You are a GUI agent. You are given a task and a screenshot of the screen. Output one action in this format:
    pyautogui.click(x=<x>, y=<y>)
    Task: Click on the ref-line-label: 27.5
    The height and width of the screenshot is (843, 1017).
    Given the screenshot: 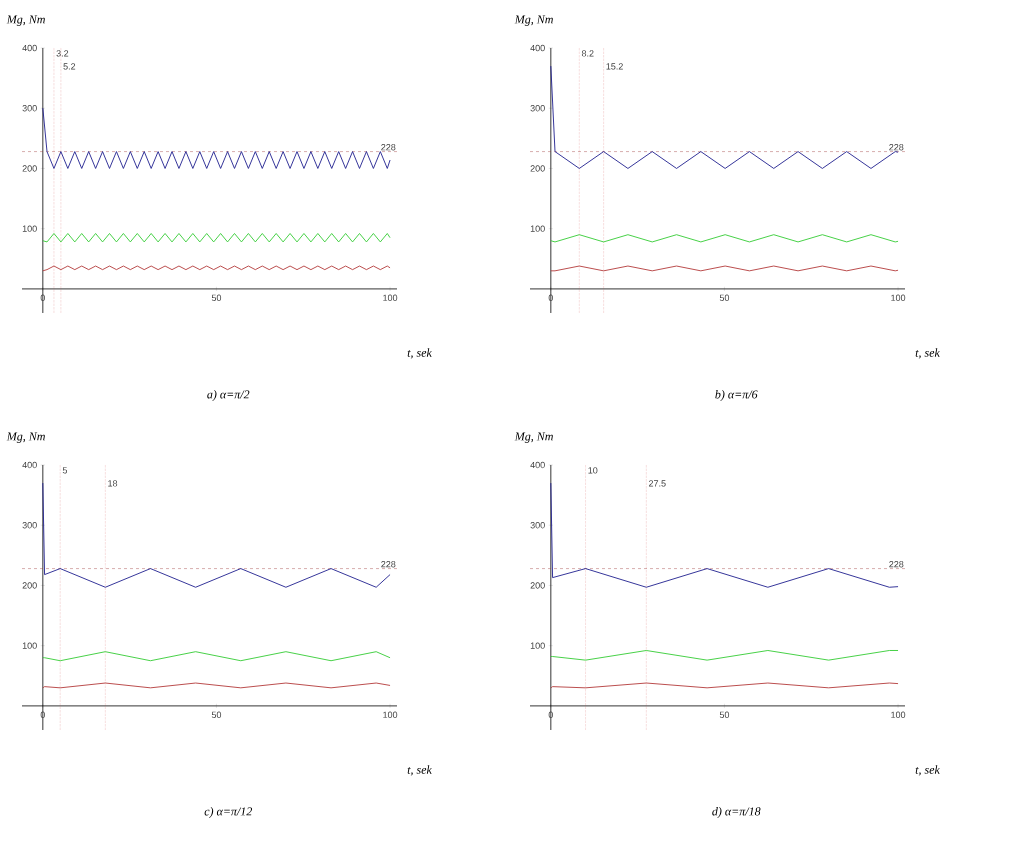 What is the action you would take?
    pyautogui.click(x=657, y=483)
    